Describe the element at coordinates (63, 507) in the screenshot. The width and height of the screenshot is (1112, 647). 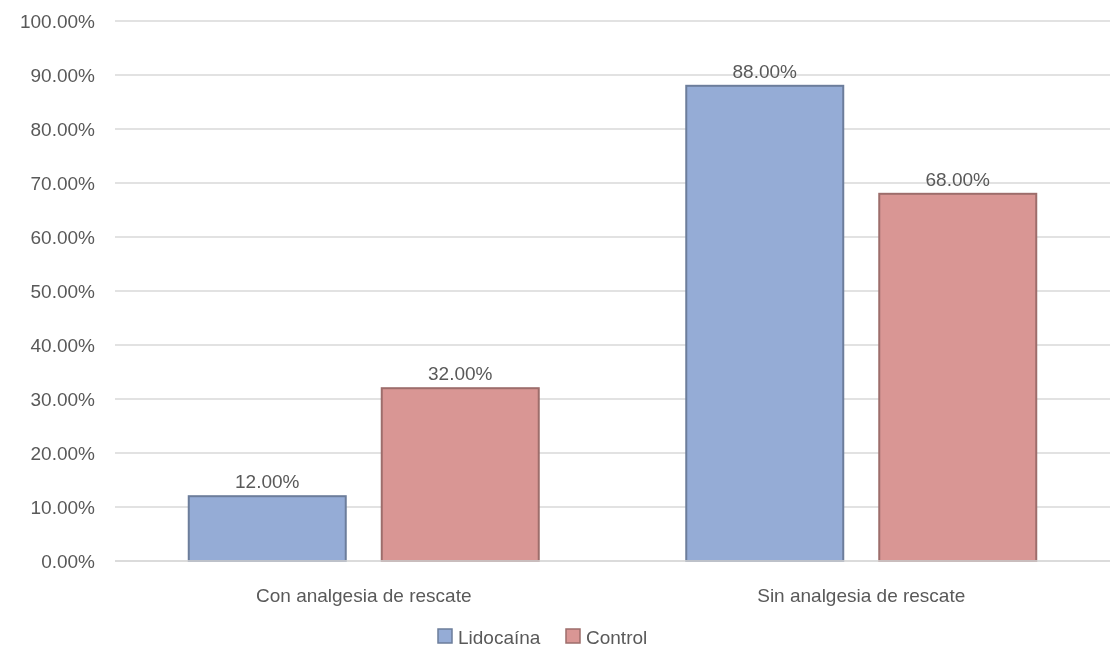
I see `y-tick-label: 10.00%` at that location.